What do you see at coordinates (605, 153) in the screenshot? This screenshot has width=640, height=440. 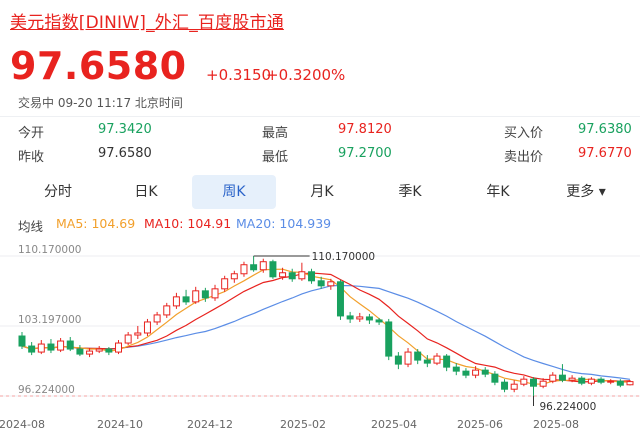 I see `ask-value: 97.6770` at bounding box center [605, 153].